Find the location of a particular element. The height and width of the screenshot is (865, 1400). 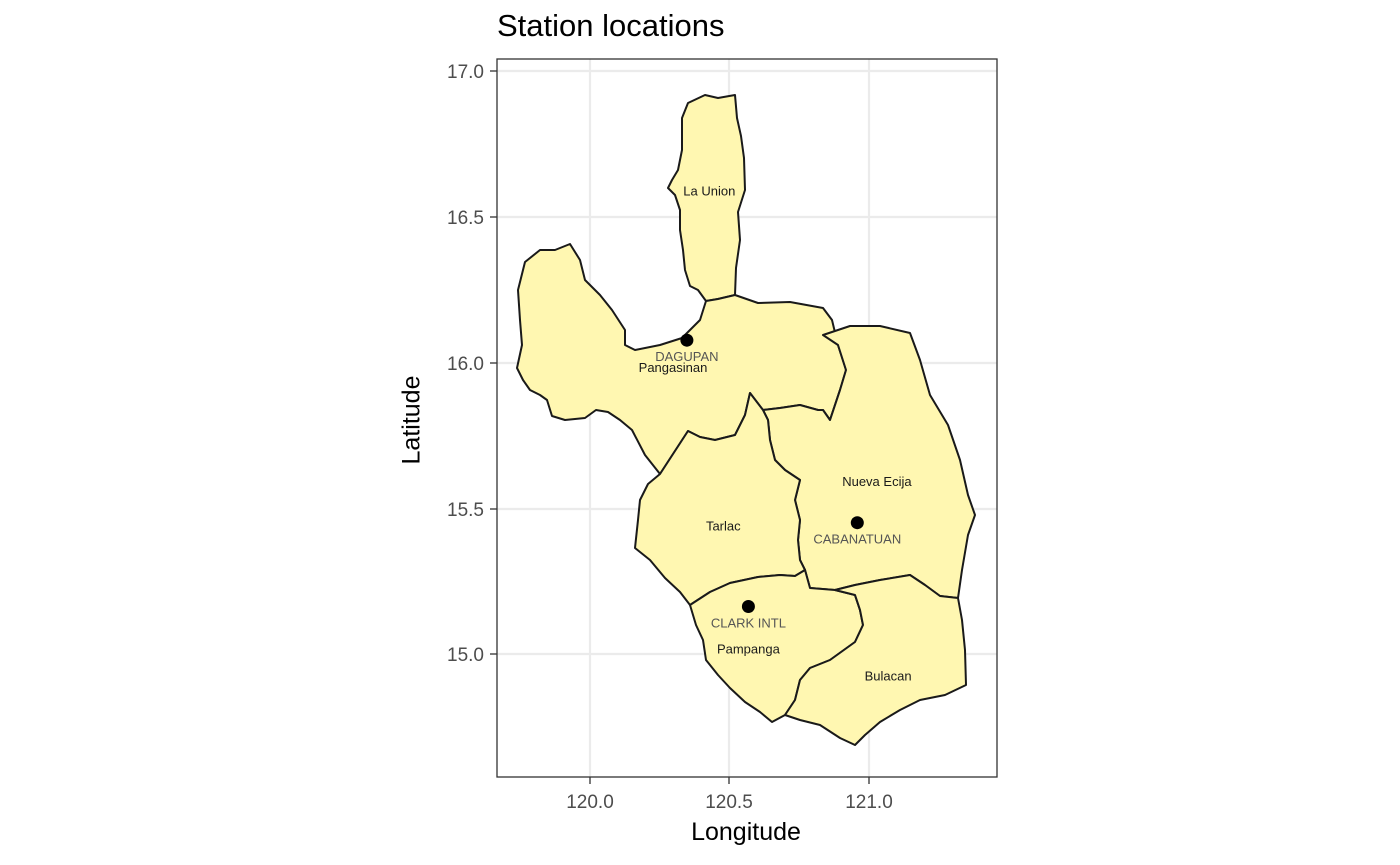

province-label: Pampanga is located at coordinates (749, 648).